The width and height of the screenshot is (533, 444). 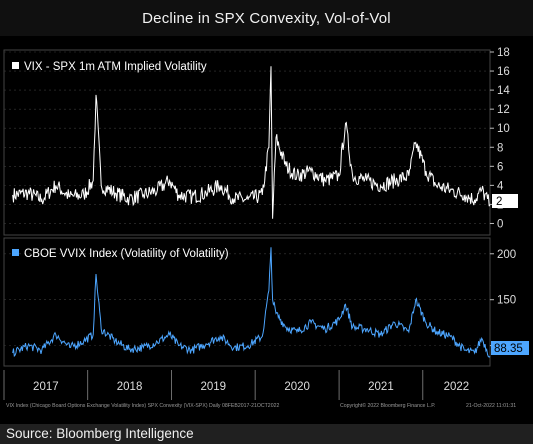 I want to click on y-tick-label: 16, so click(x=503, y=72).